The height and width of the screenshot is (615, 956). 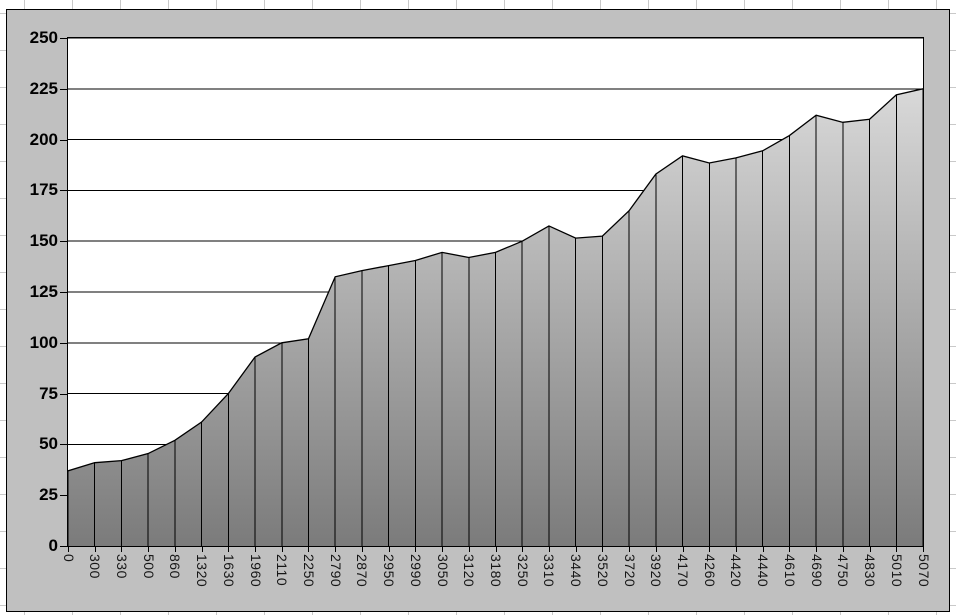 What do you see at coordinates (763, 571) in the screenshot?
I see `x-axis-label: 4440` at bounding box center [763, 571].